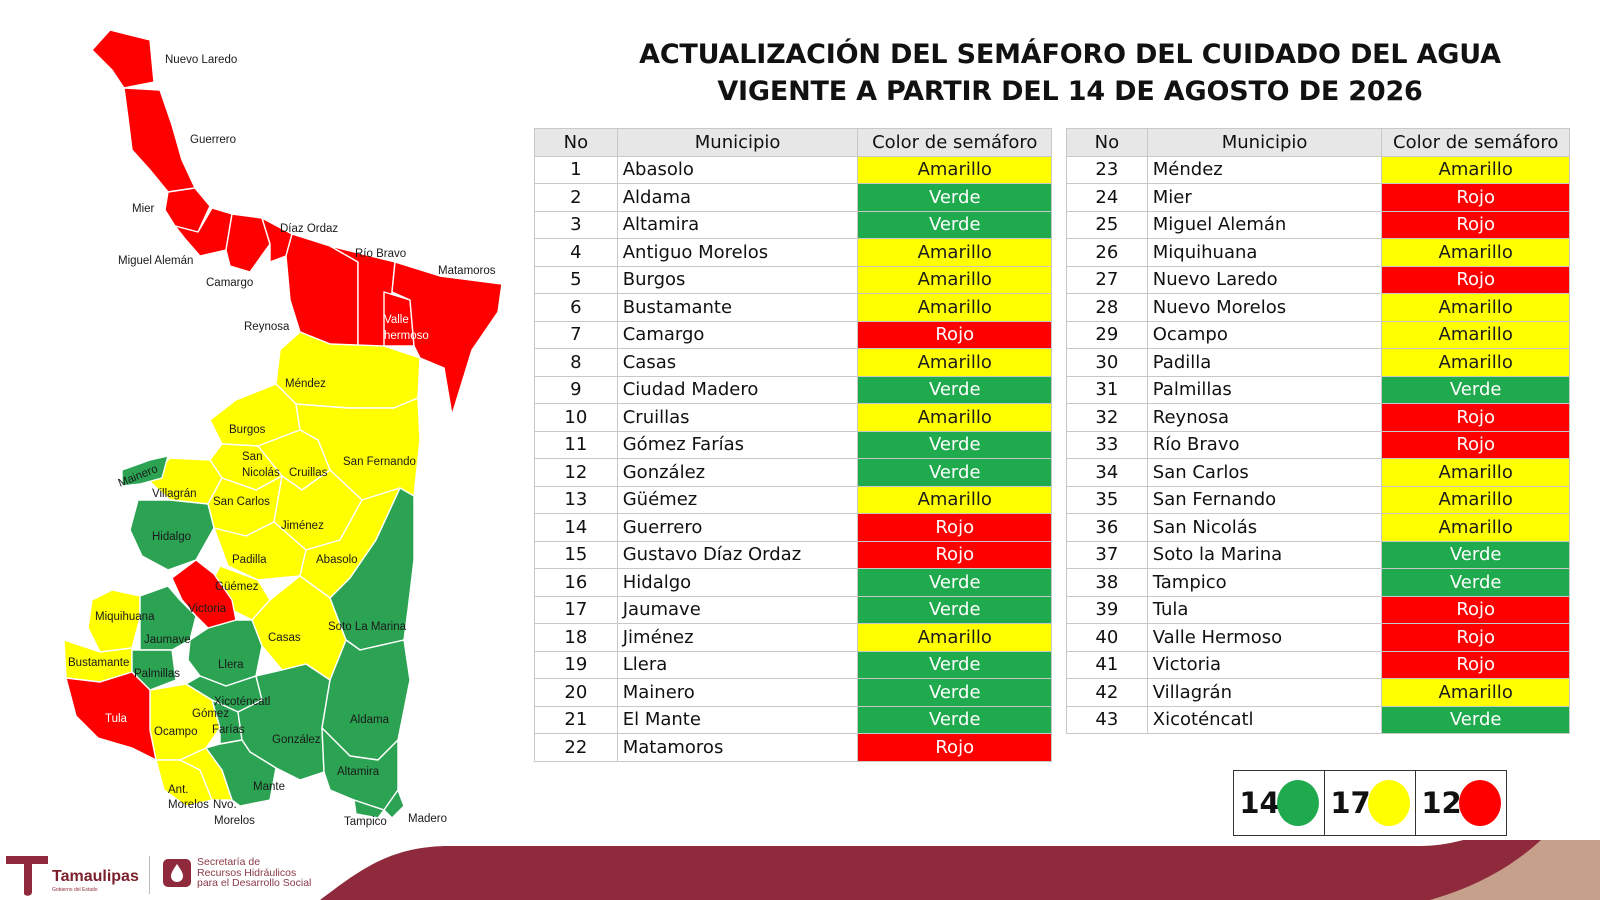 The height and width of the screenshot is (900, 1600). Describe the element at coordinates (1479, 803) in the screenshot. I see `red-circle-icon` at that location.